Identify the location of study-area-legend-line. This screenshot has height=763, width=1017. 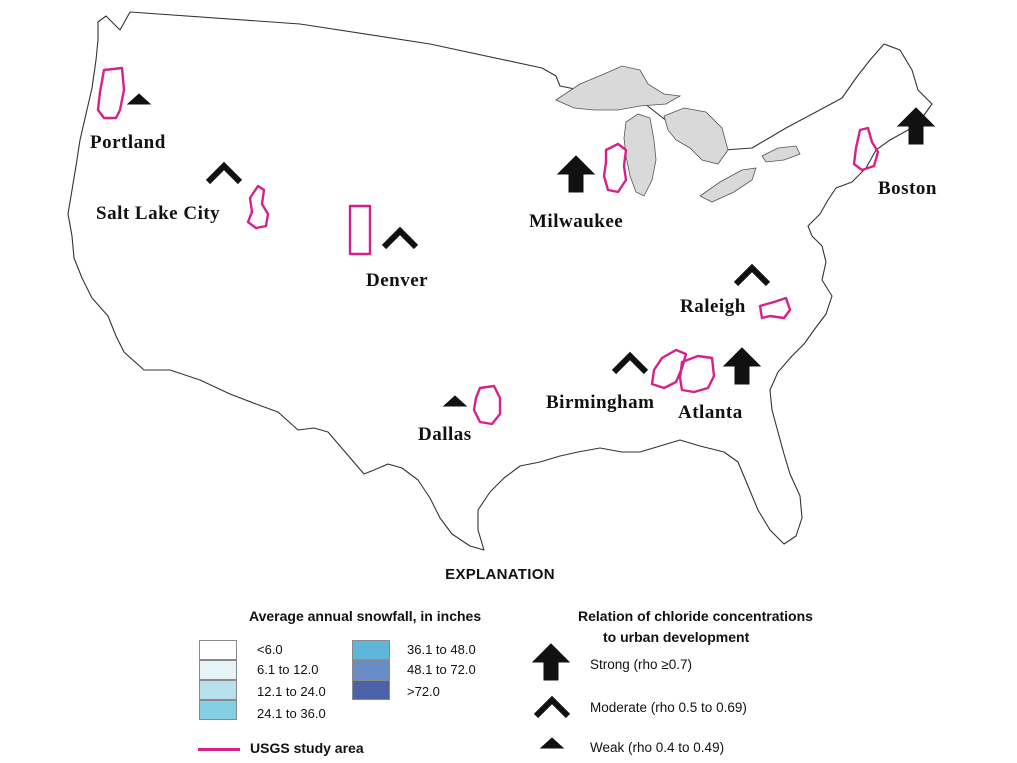
(219, 749).